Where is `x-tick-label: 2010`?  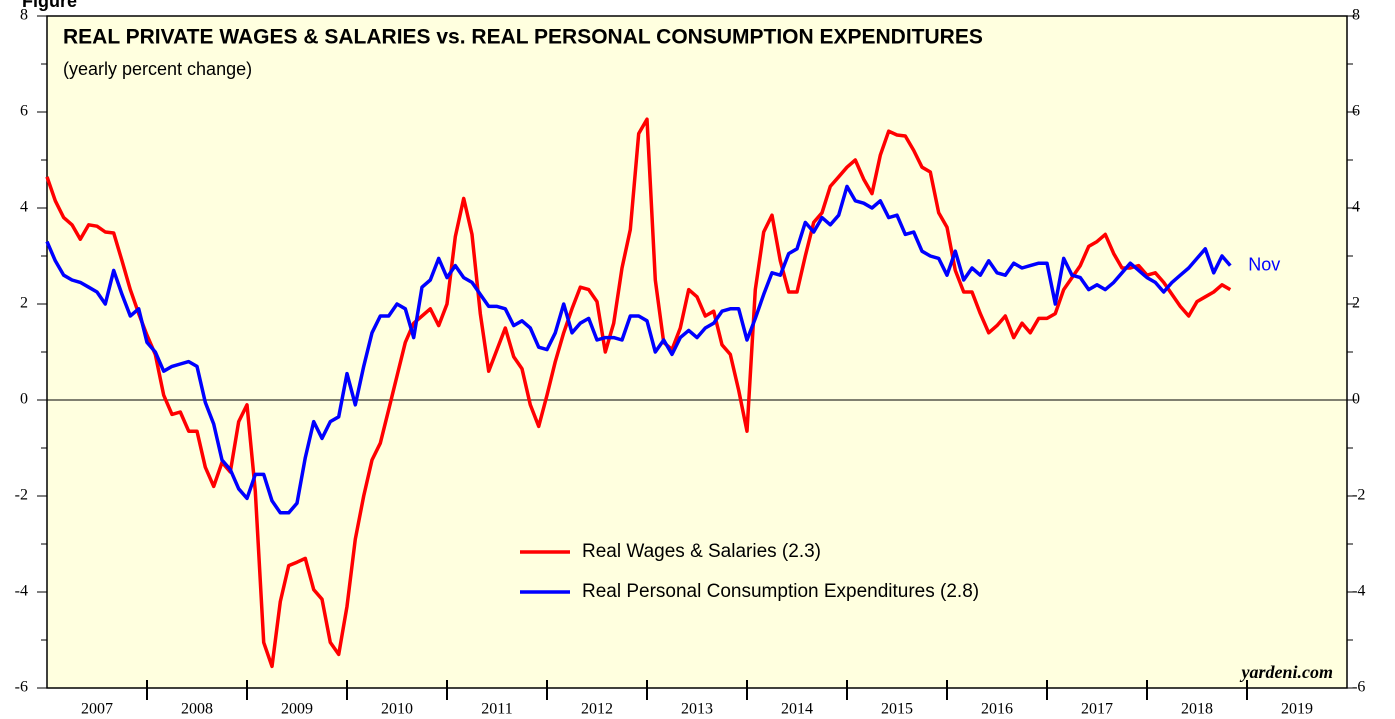
x-tick-label: 2010 is located at coordinates (397, 709).